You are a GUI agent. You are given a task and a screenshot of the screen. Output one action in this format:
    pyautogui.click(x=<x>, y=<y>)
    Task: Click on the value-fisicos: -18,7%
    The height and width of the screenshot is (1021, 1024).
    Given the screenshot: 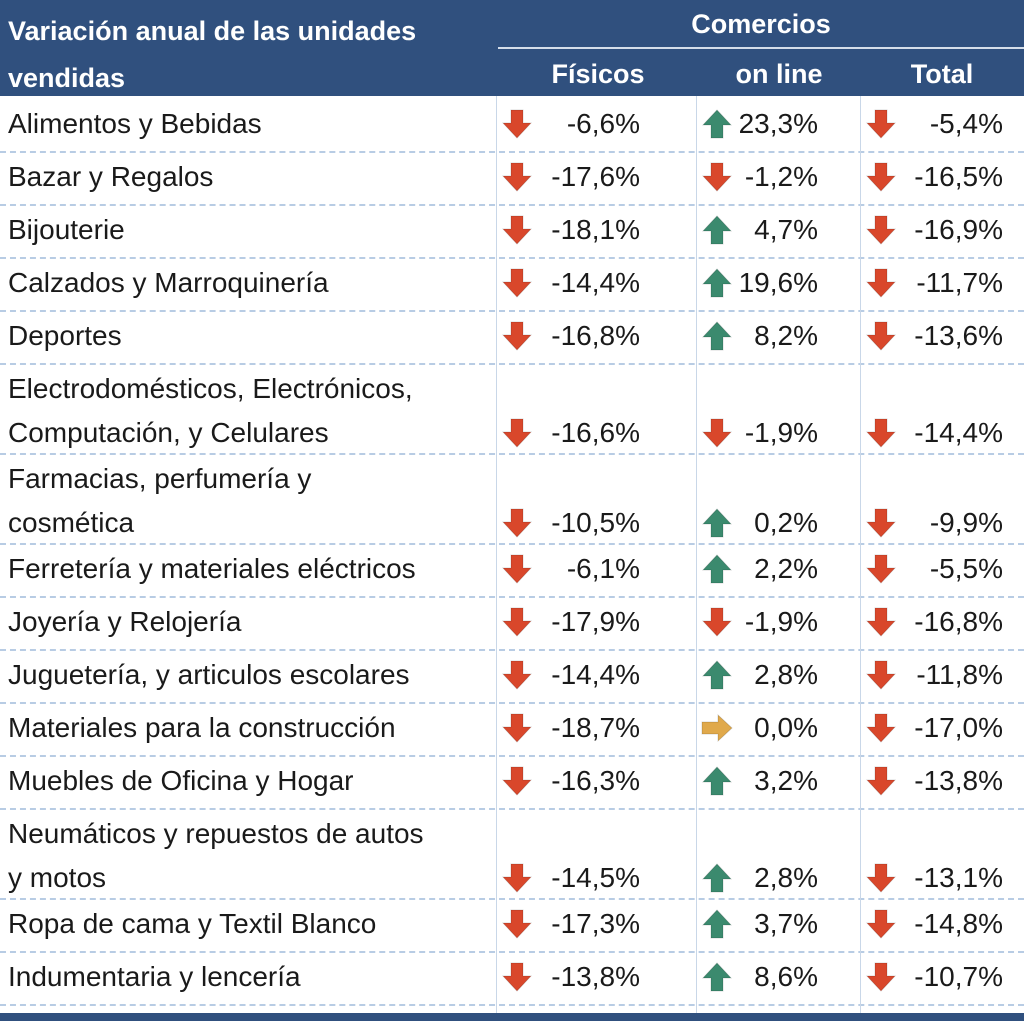 What is the action you would take?
    pyautogui.click(x=595, y=727)
    